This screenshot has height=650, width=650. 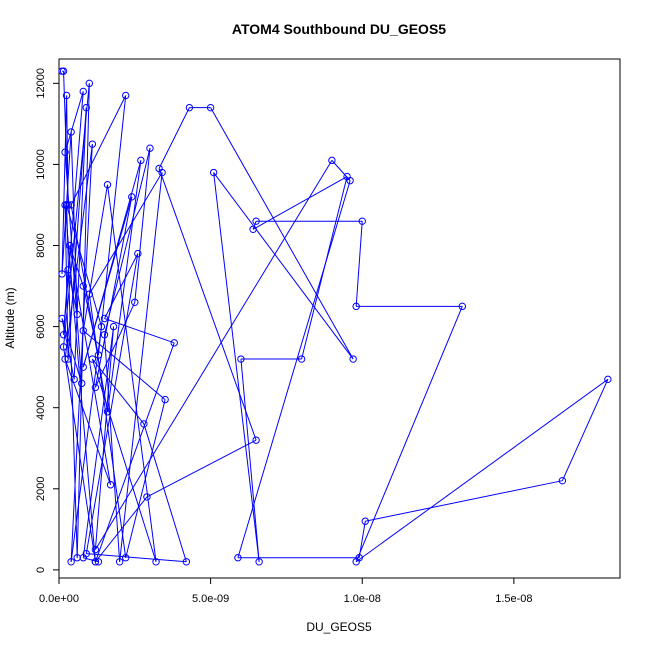 What do you see at coordinates (339, 627) in the screenshot?
I see `x-axis-label: DU_GEOS5` at bounding box center [339, 627].